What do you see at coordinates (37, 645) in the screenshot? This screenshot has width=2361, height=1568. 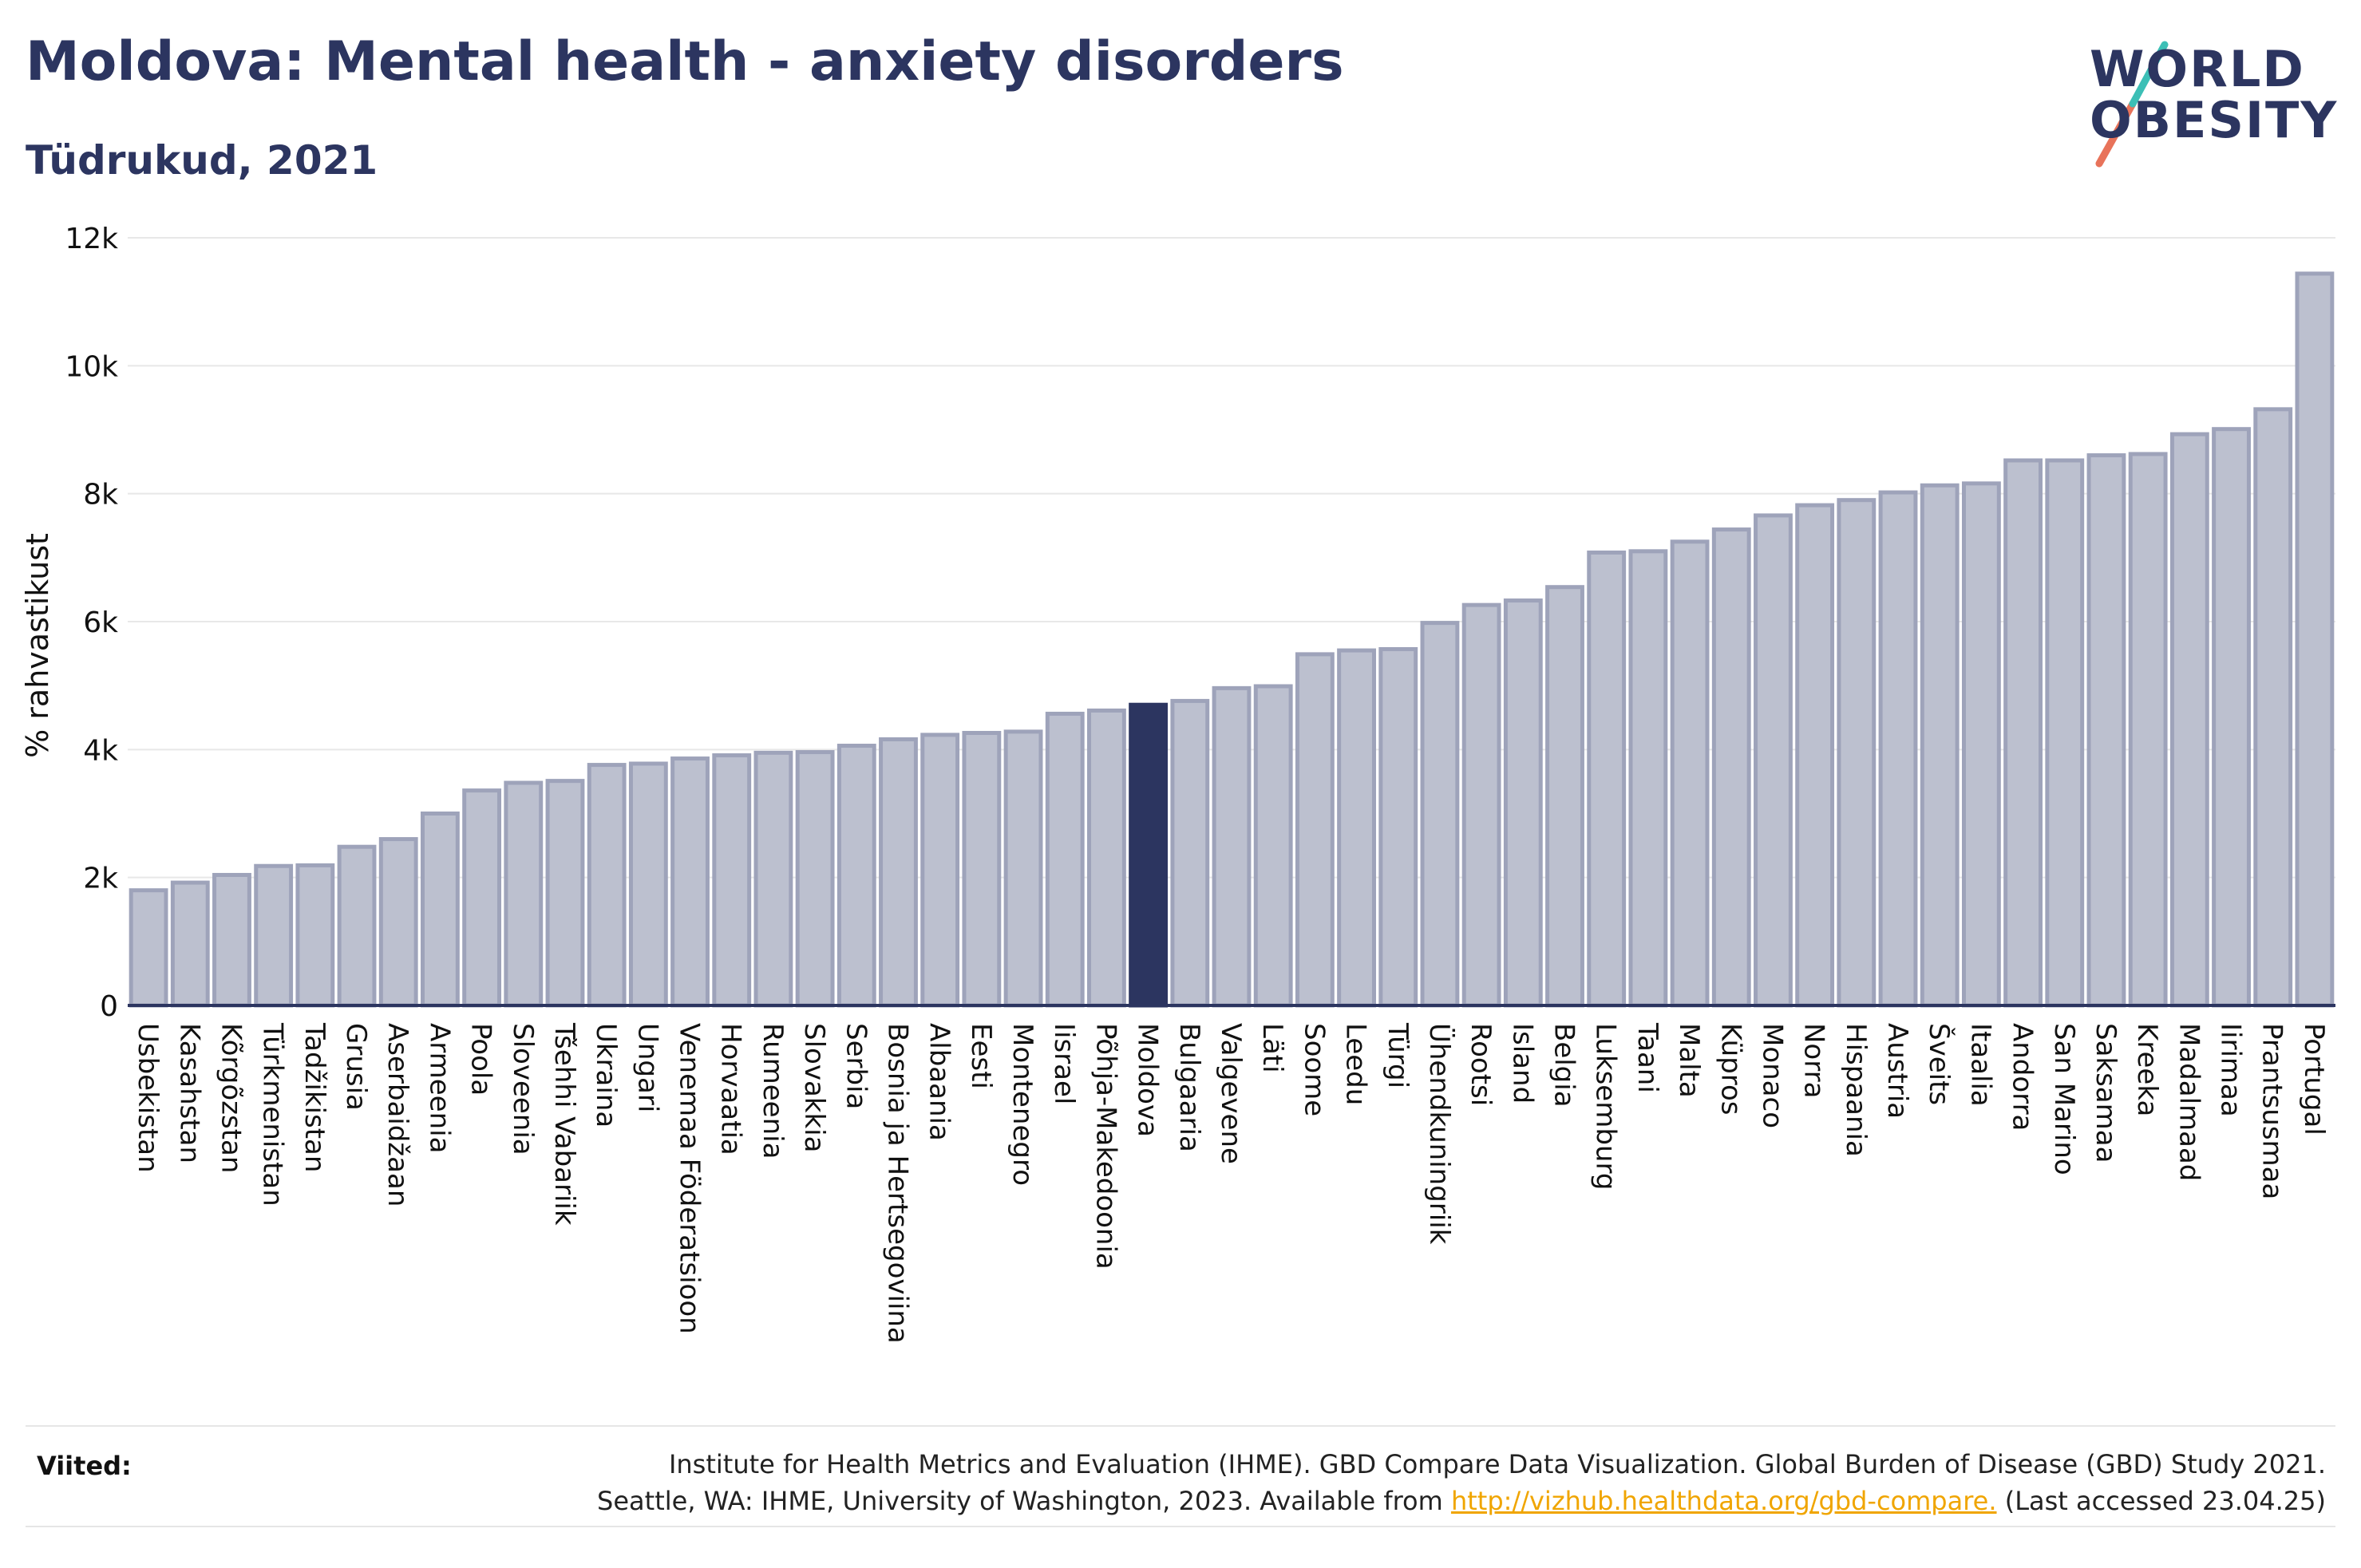 I see `y-axis-label: % rahvastikust` at bounding box center [37, 645].